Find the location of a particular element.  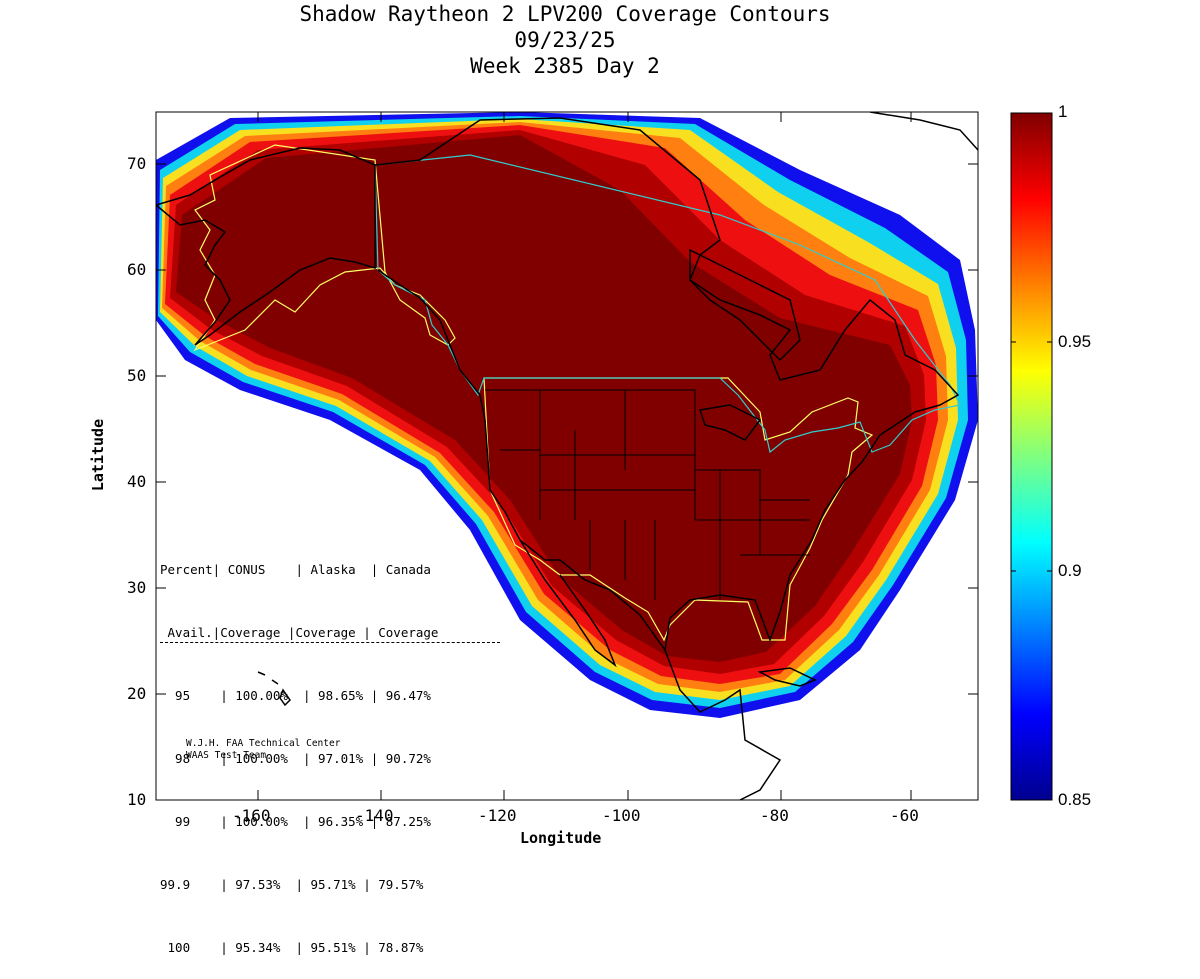

alaska-boundary is located at coordinates (324, 248).